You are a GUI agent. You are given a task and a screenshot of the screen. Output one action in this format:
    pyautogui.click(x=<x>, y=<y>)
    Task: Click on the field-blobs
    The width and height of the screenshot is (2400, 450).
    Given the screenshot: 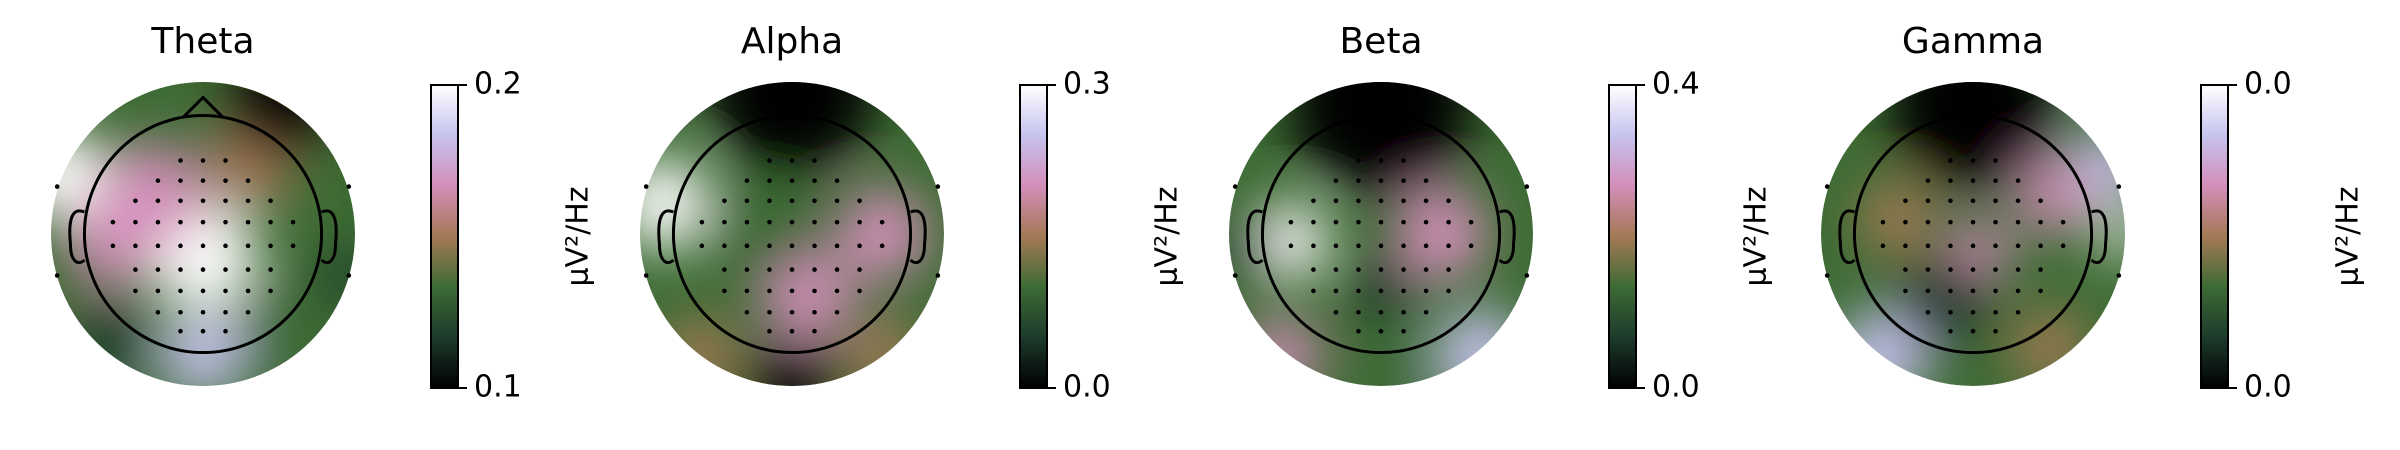 What is the action you would take?
    pyautogui.click(x=784, y=234)
    